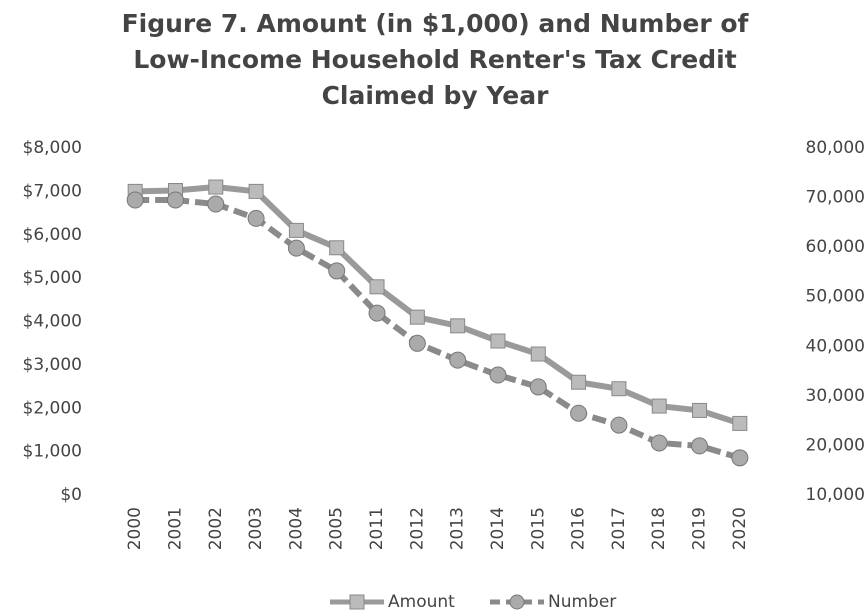 The image size is (867, 612). What do you see at coordinates (538, 528) in the screenshot?
I see `x-tick-label: 2015` at bounding box center [538, 528].